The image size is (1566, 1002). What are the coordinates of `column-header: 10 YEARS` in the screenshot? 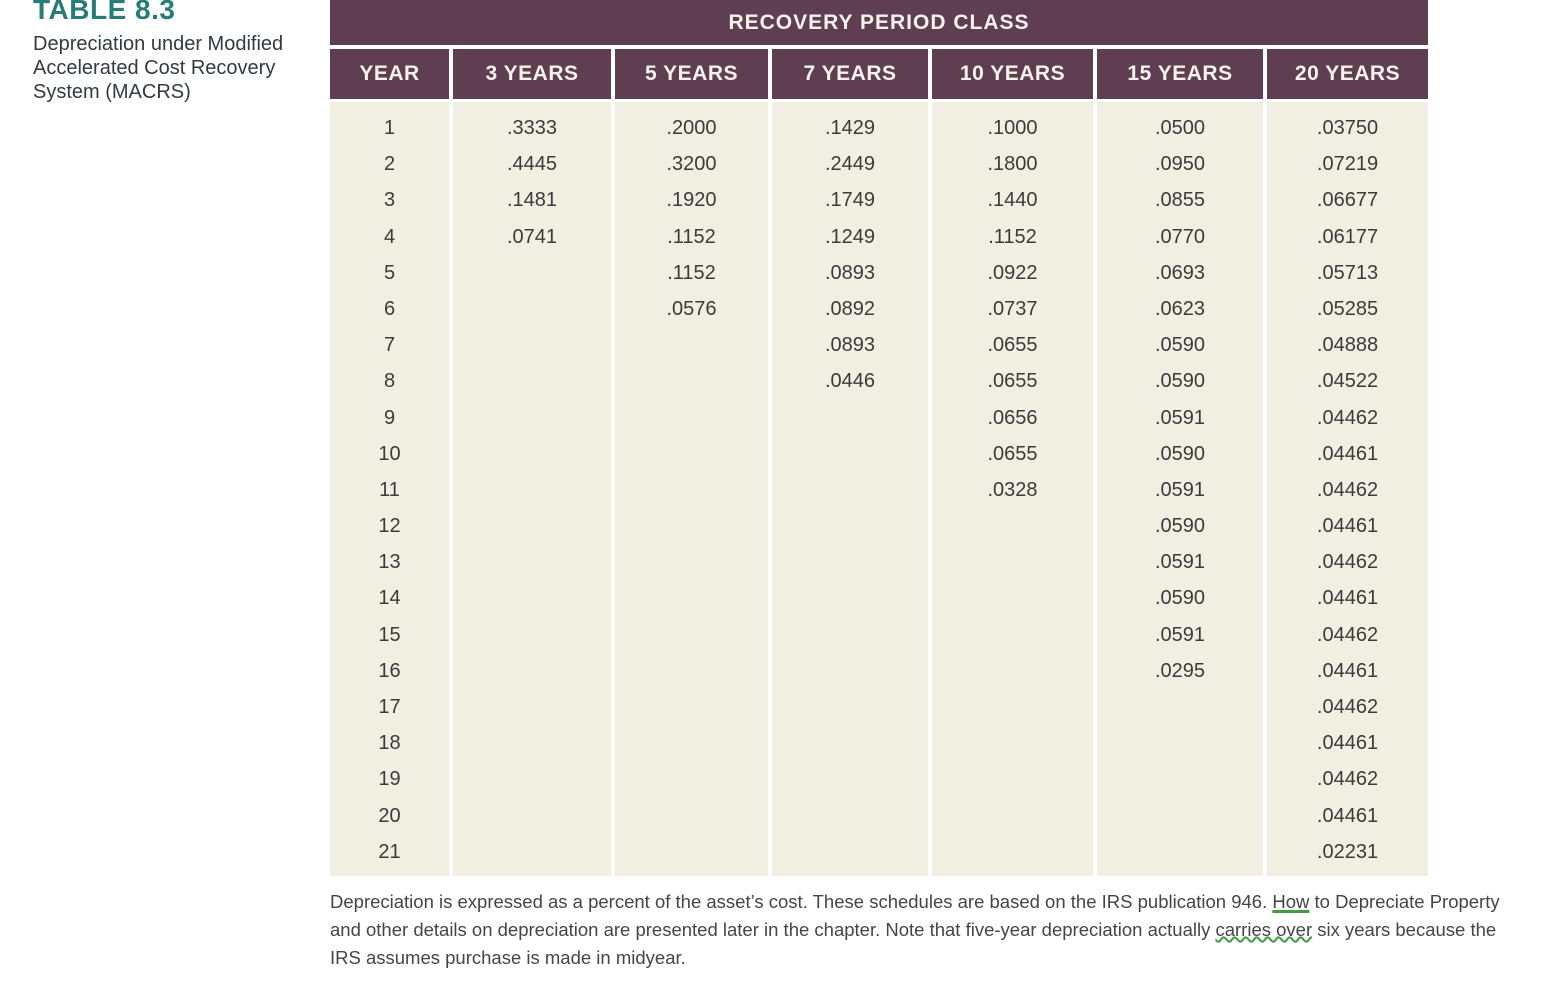 It's located at (1012, 74).